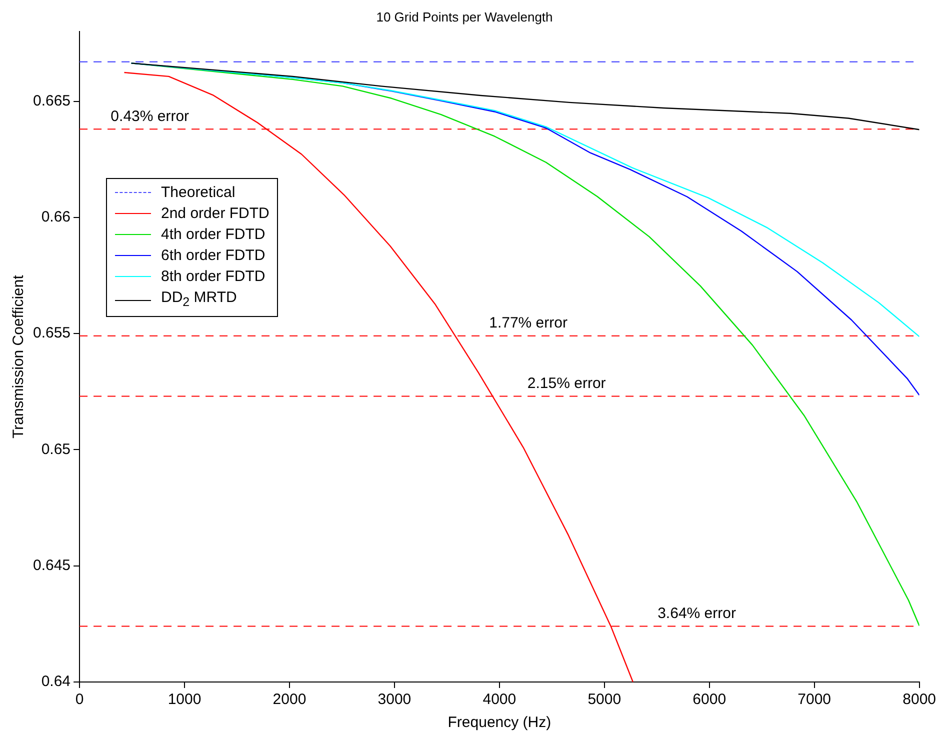  What do you see at coordinates (198, 193) in the screenshot?
I see `legend-label: Theoretical` at bounding box center [198, 193].